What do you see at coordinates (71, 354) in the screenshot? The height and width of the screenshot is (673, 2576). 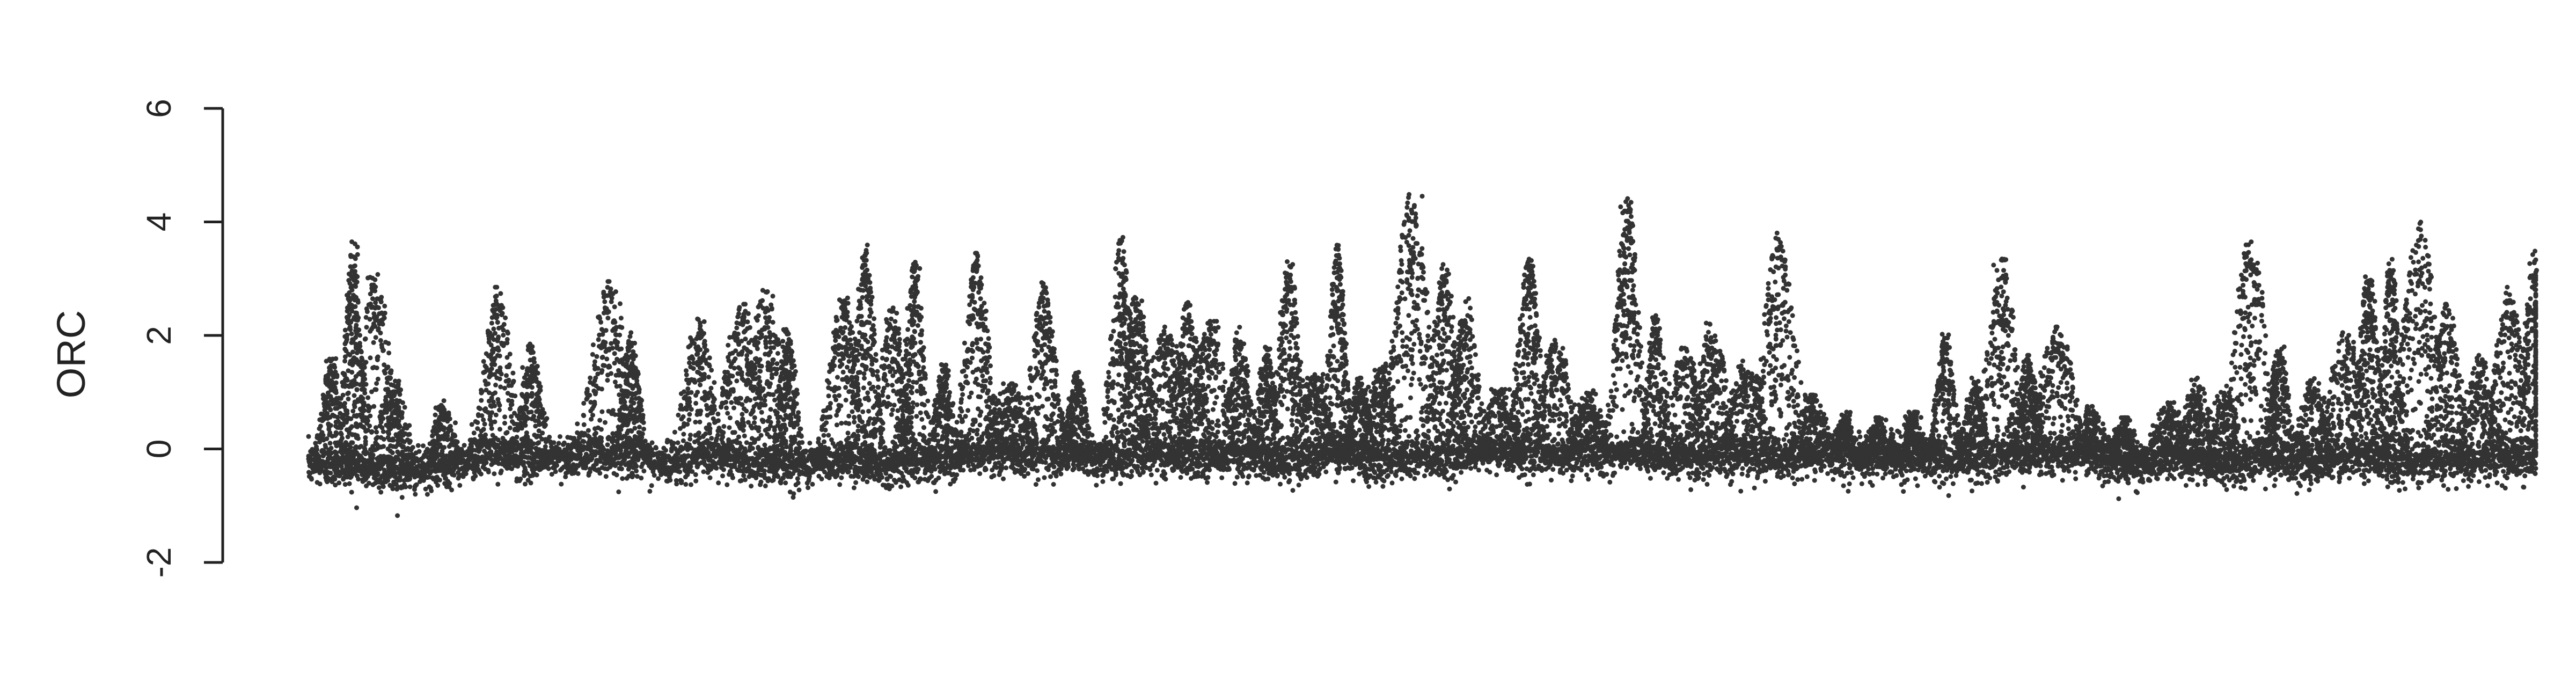 I see `y-axis-label: ORC` at bounding box center [71, 354].